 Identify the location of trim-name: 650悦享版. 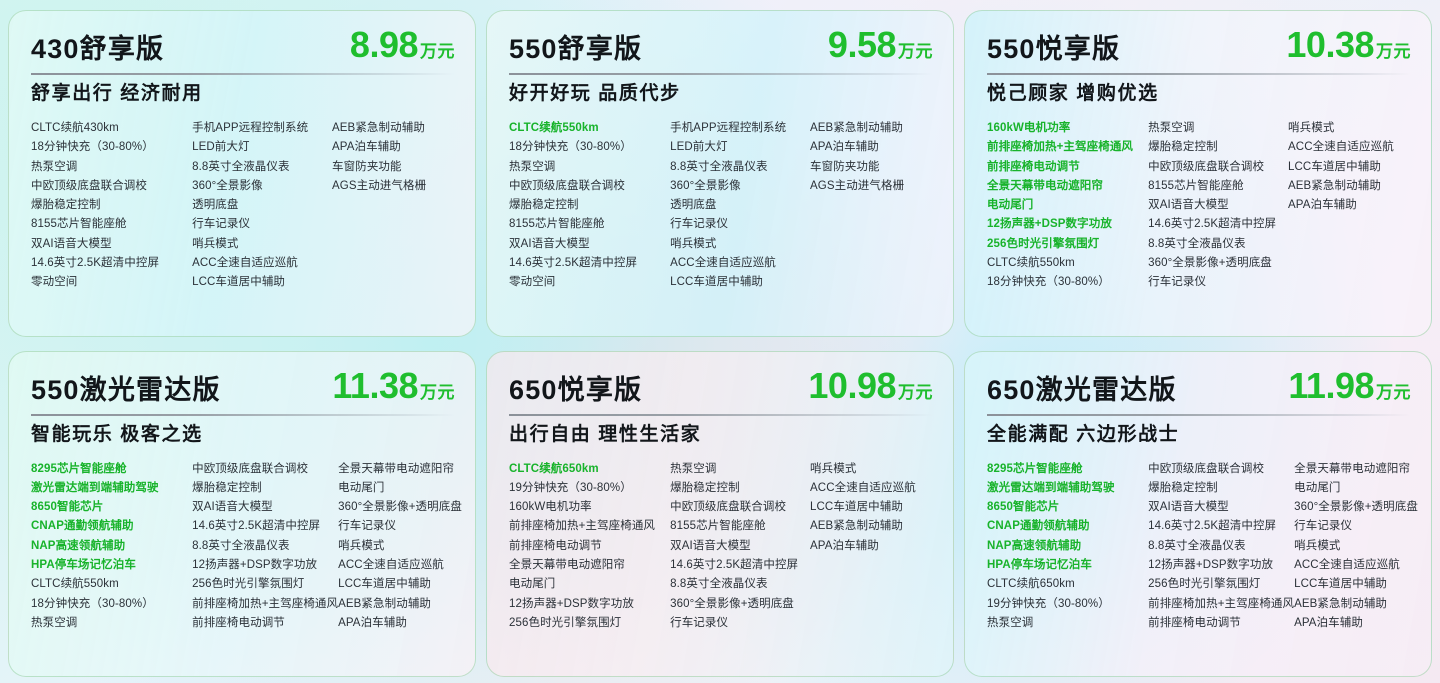
(576, 389).